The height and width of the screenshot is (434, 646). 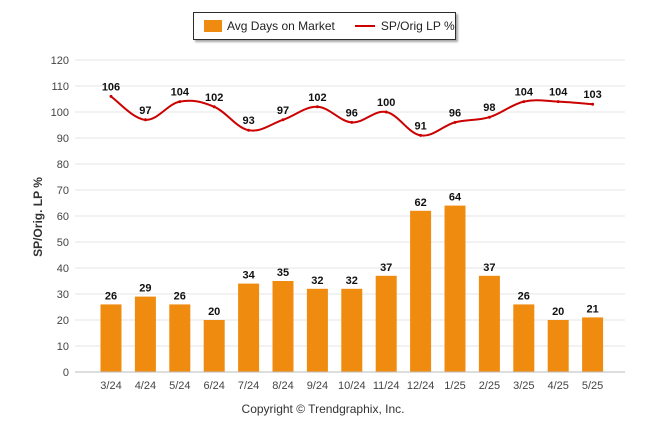 What do you see at coordinates (145, 289) in the screenshot?
I see `bar-value-label: 29` at bounding box center [145, 289].